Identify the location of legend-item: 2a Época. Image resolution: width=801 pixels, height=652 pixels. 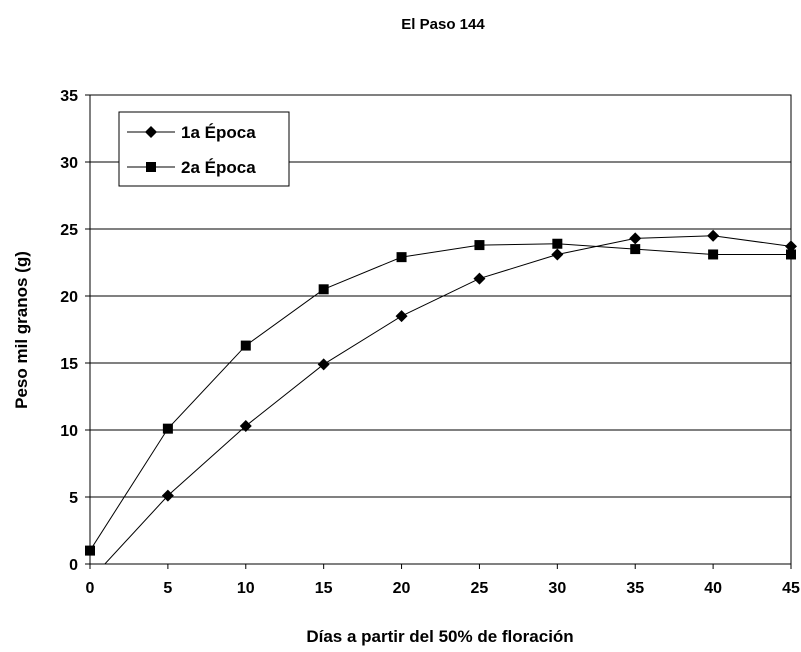
(191, 167).